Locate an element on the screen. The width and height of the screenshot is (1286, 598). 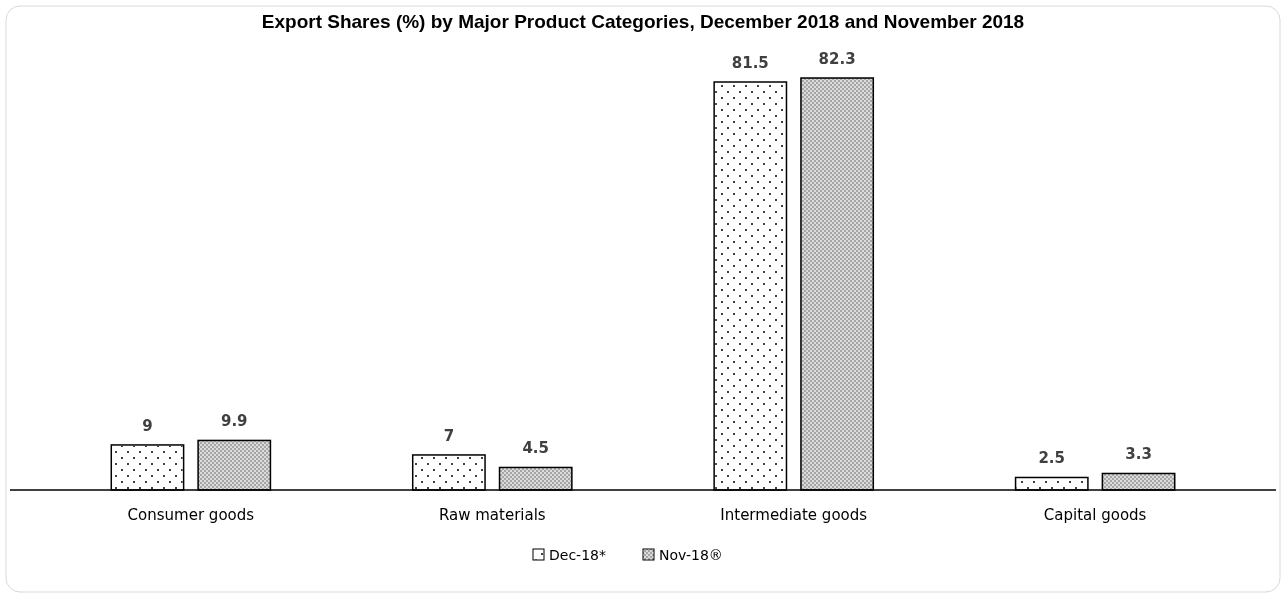
legend-label: Nov-18® is located at coordinates (691, 555).